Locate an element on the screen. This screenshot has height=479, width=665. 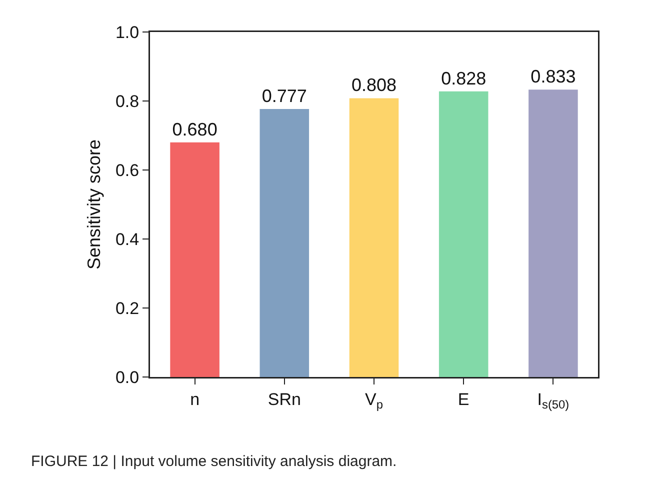
y-tick-label: 0.0 is located at coordinates (127, 377).